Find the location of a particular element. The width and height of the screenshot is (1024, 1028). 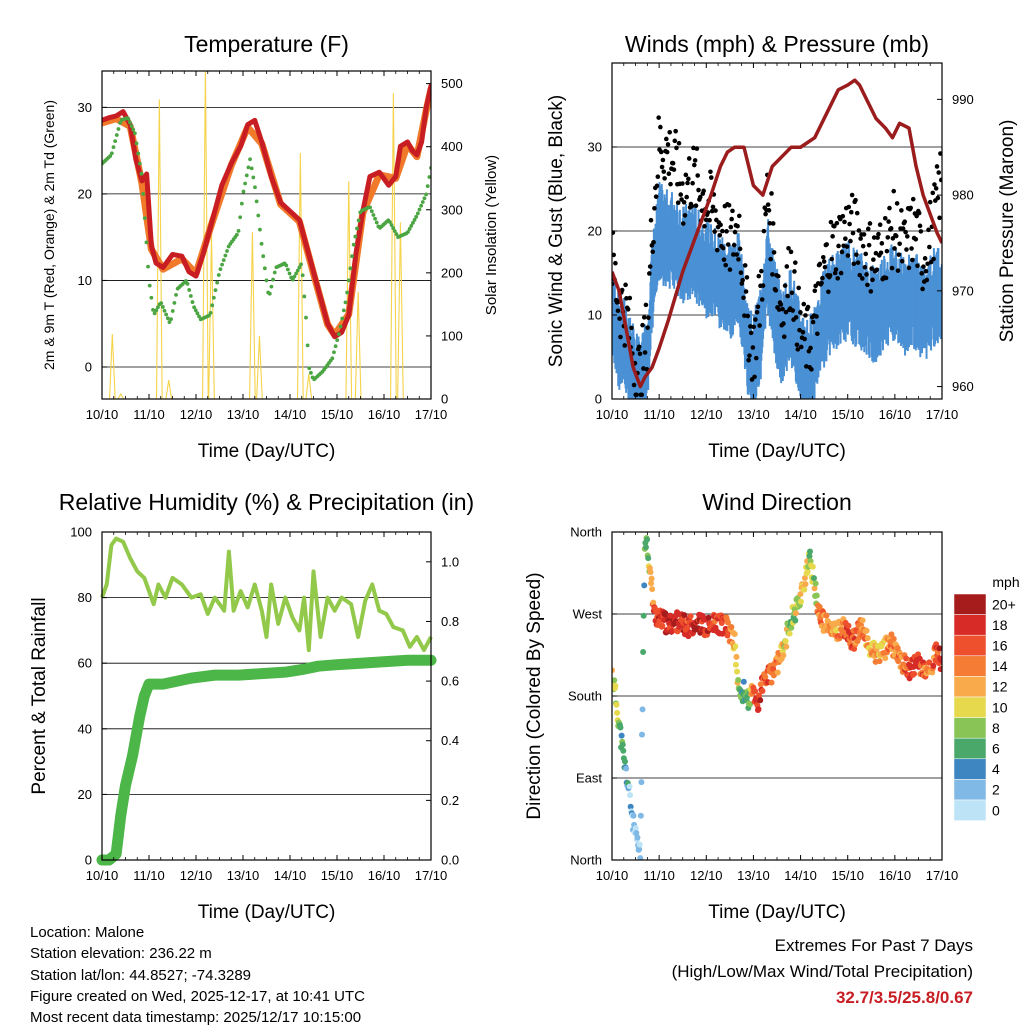

y-tick-label: 0 is located at coordinates (598, 399).